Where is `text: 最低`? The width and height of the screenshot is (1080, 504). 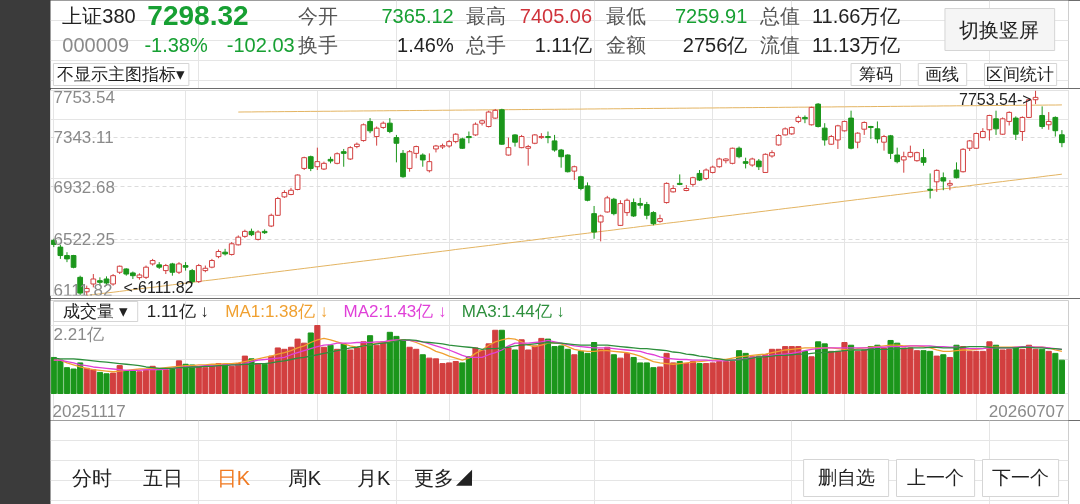 text: 最低 is located at coordinates (625, 15).